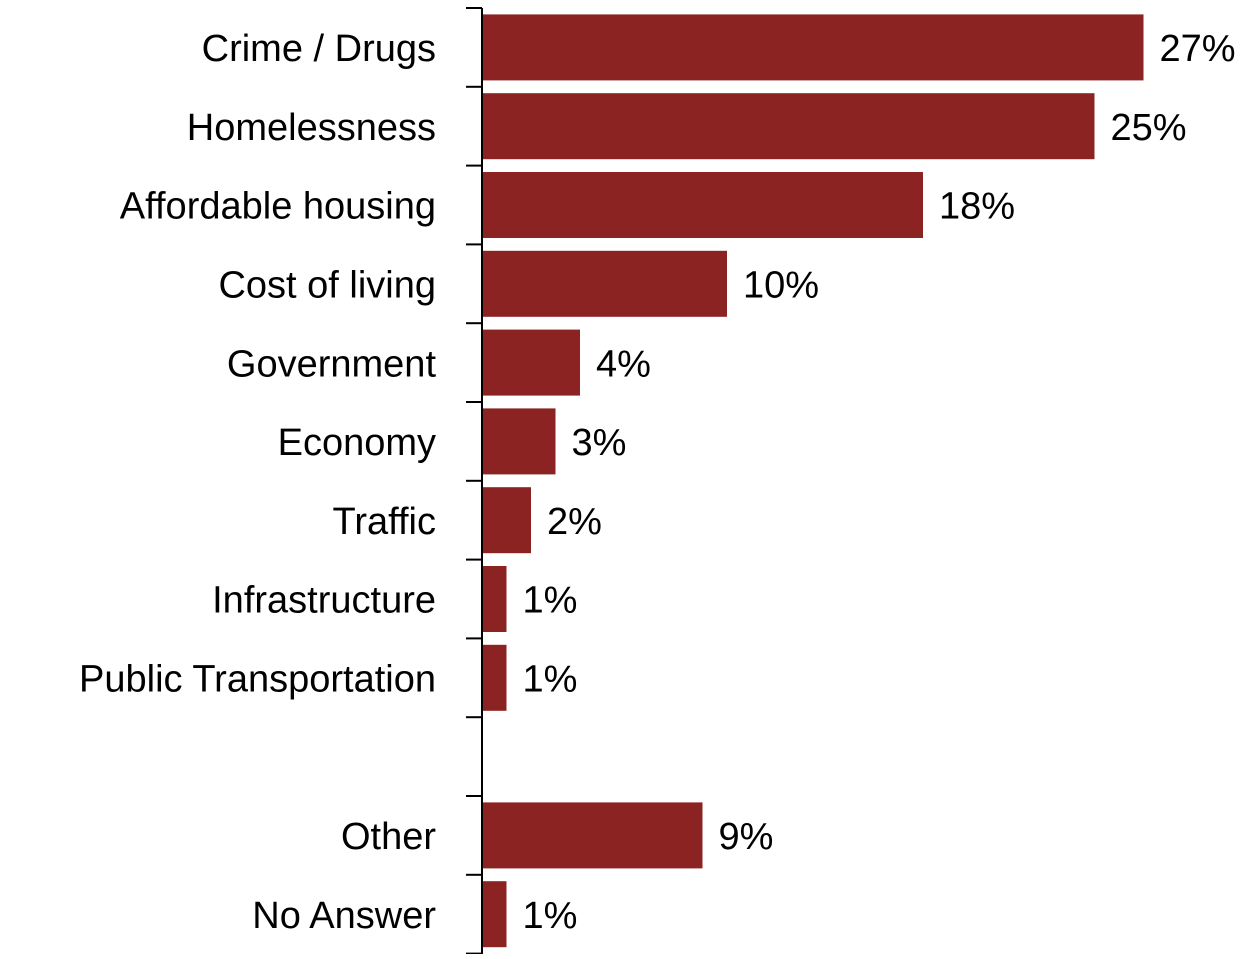 The width and height of the screenshot is (1253, 959). What do you see at coordinates (506, 520) in the screenshot?
I see `bar-traffic` at bounding box center [506, 520].